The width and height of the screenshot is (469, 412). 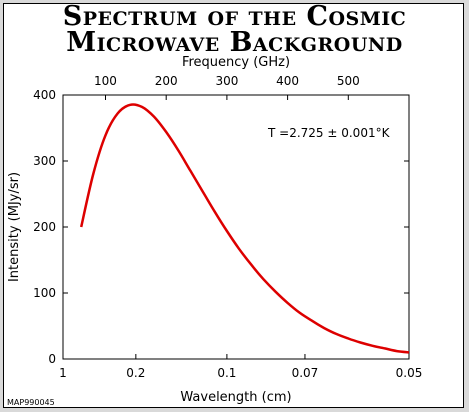 I want to click on x2-tick-label: 300, so click(x=226, y=81).